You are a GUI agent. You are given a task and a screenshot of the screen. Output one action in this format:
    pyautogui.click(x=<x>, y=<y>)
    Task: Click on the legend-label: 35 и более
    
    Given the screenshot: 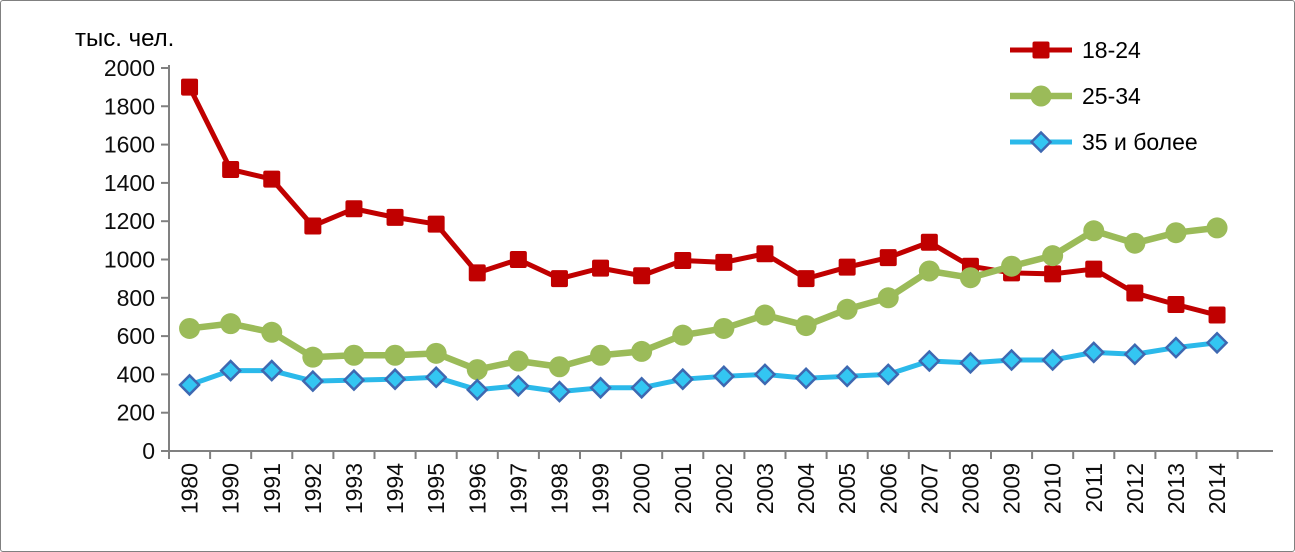 What is the action you would take?
    pyautogui.click(x=1140, y=141)
    